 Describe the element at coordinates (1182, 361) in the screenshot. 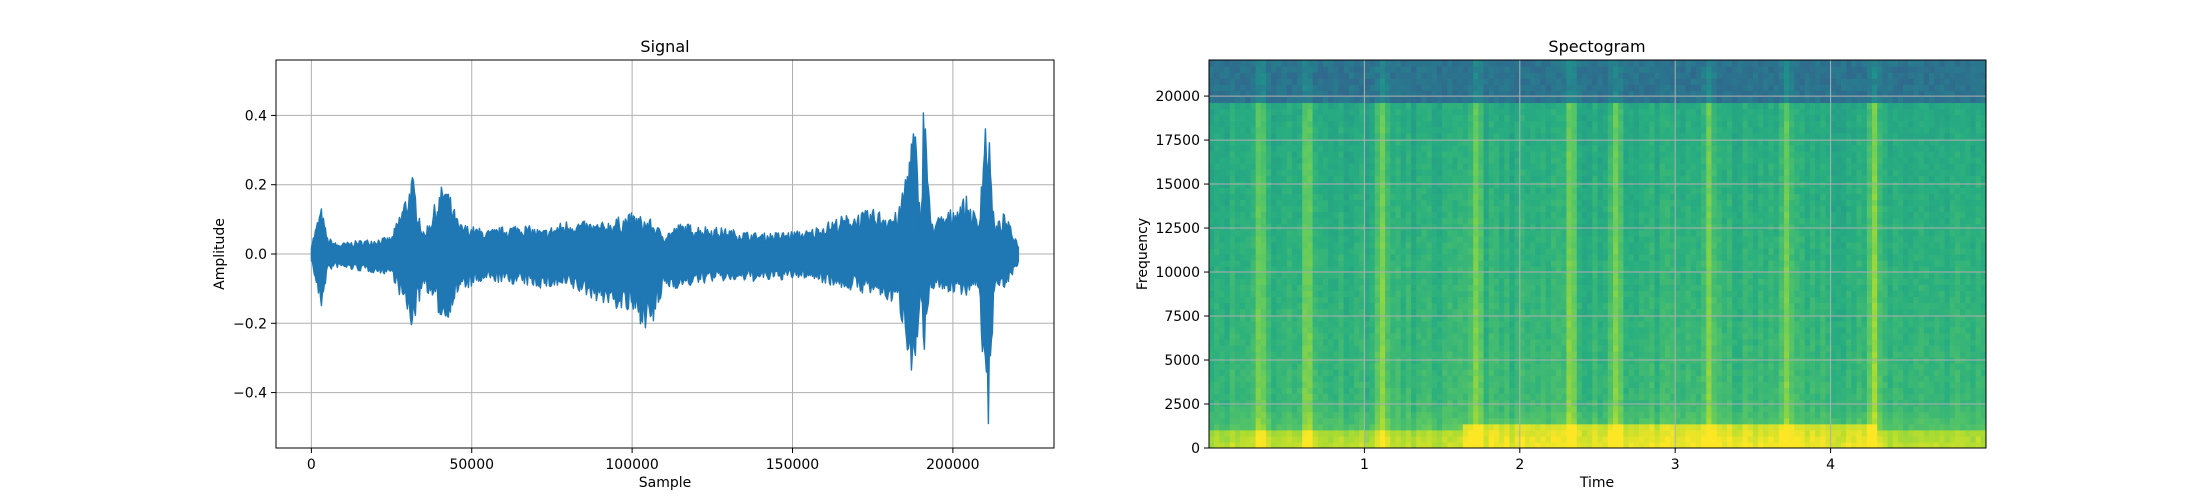

I see `spectrogram-y-tick-label: 5000` at that location.